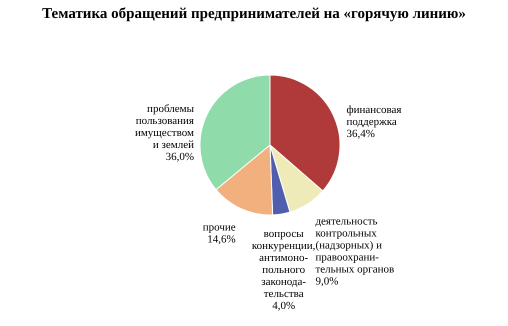 The image size is (508, 326). What do you see at coordinates (284, 306) in the screenshot?
I see `data-label: 4,0%` at bounding box center [284, 306].